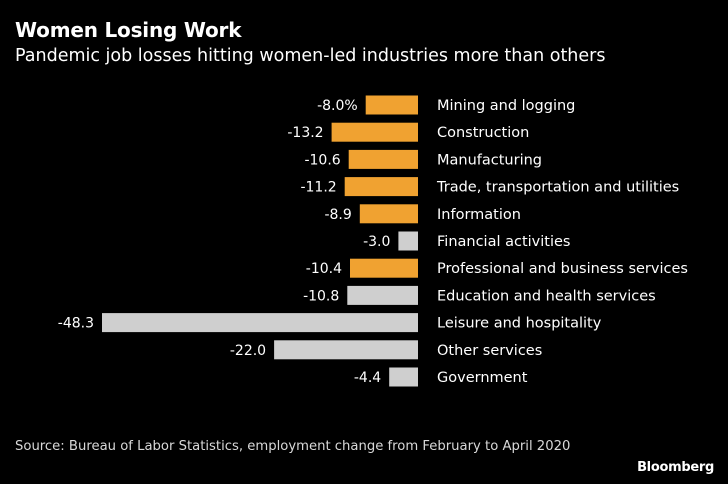  Describe the element at coordinates (388, 214) in the screenshot. I see `bar-information` at that location.